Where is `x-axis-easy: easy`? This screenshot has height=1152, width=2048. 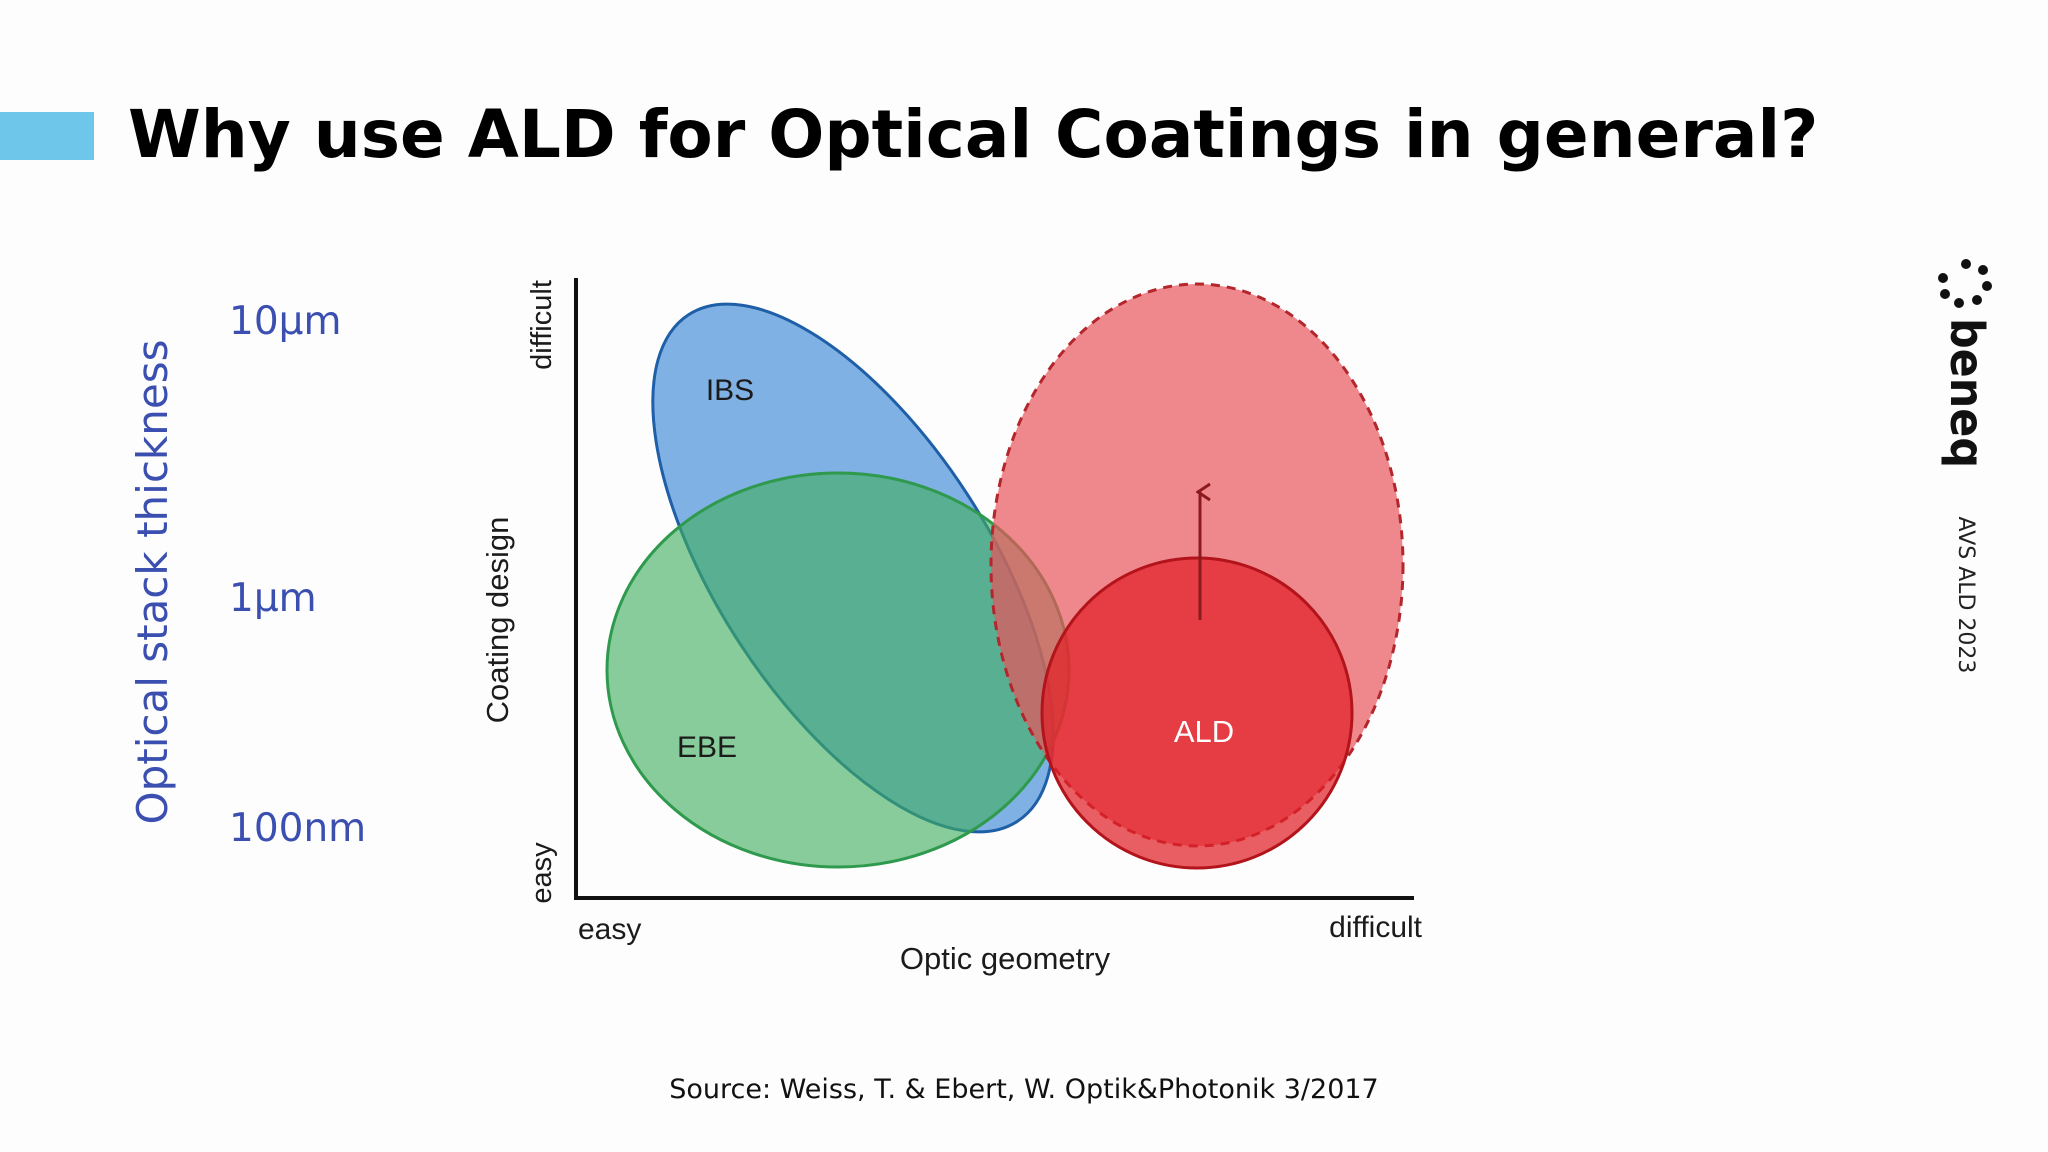
x-axis-easy: easy is located at coordinates (609, 929).